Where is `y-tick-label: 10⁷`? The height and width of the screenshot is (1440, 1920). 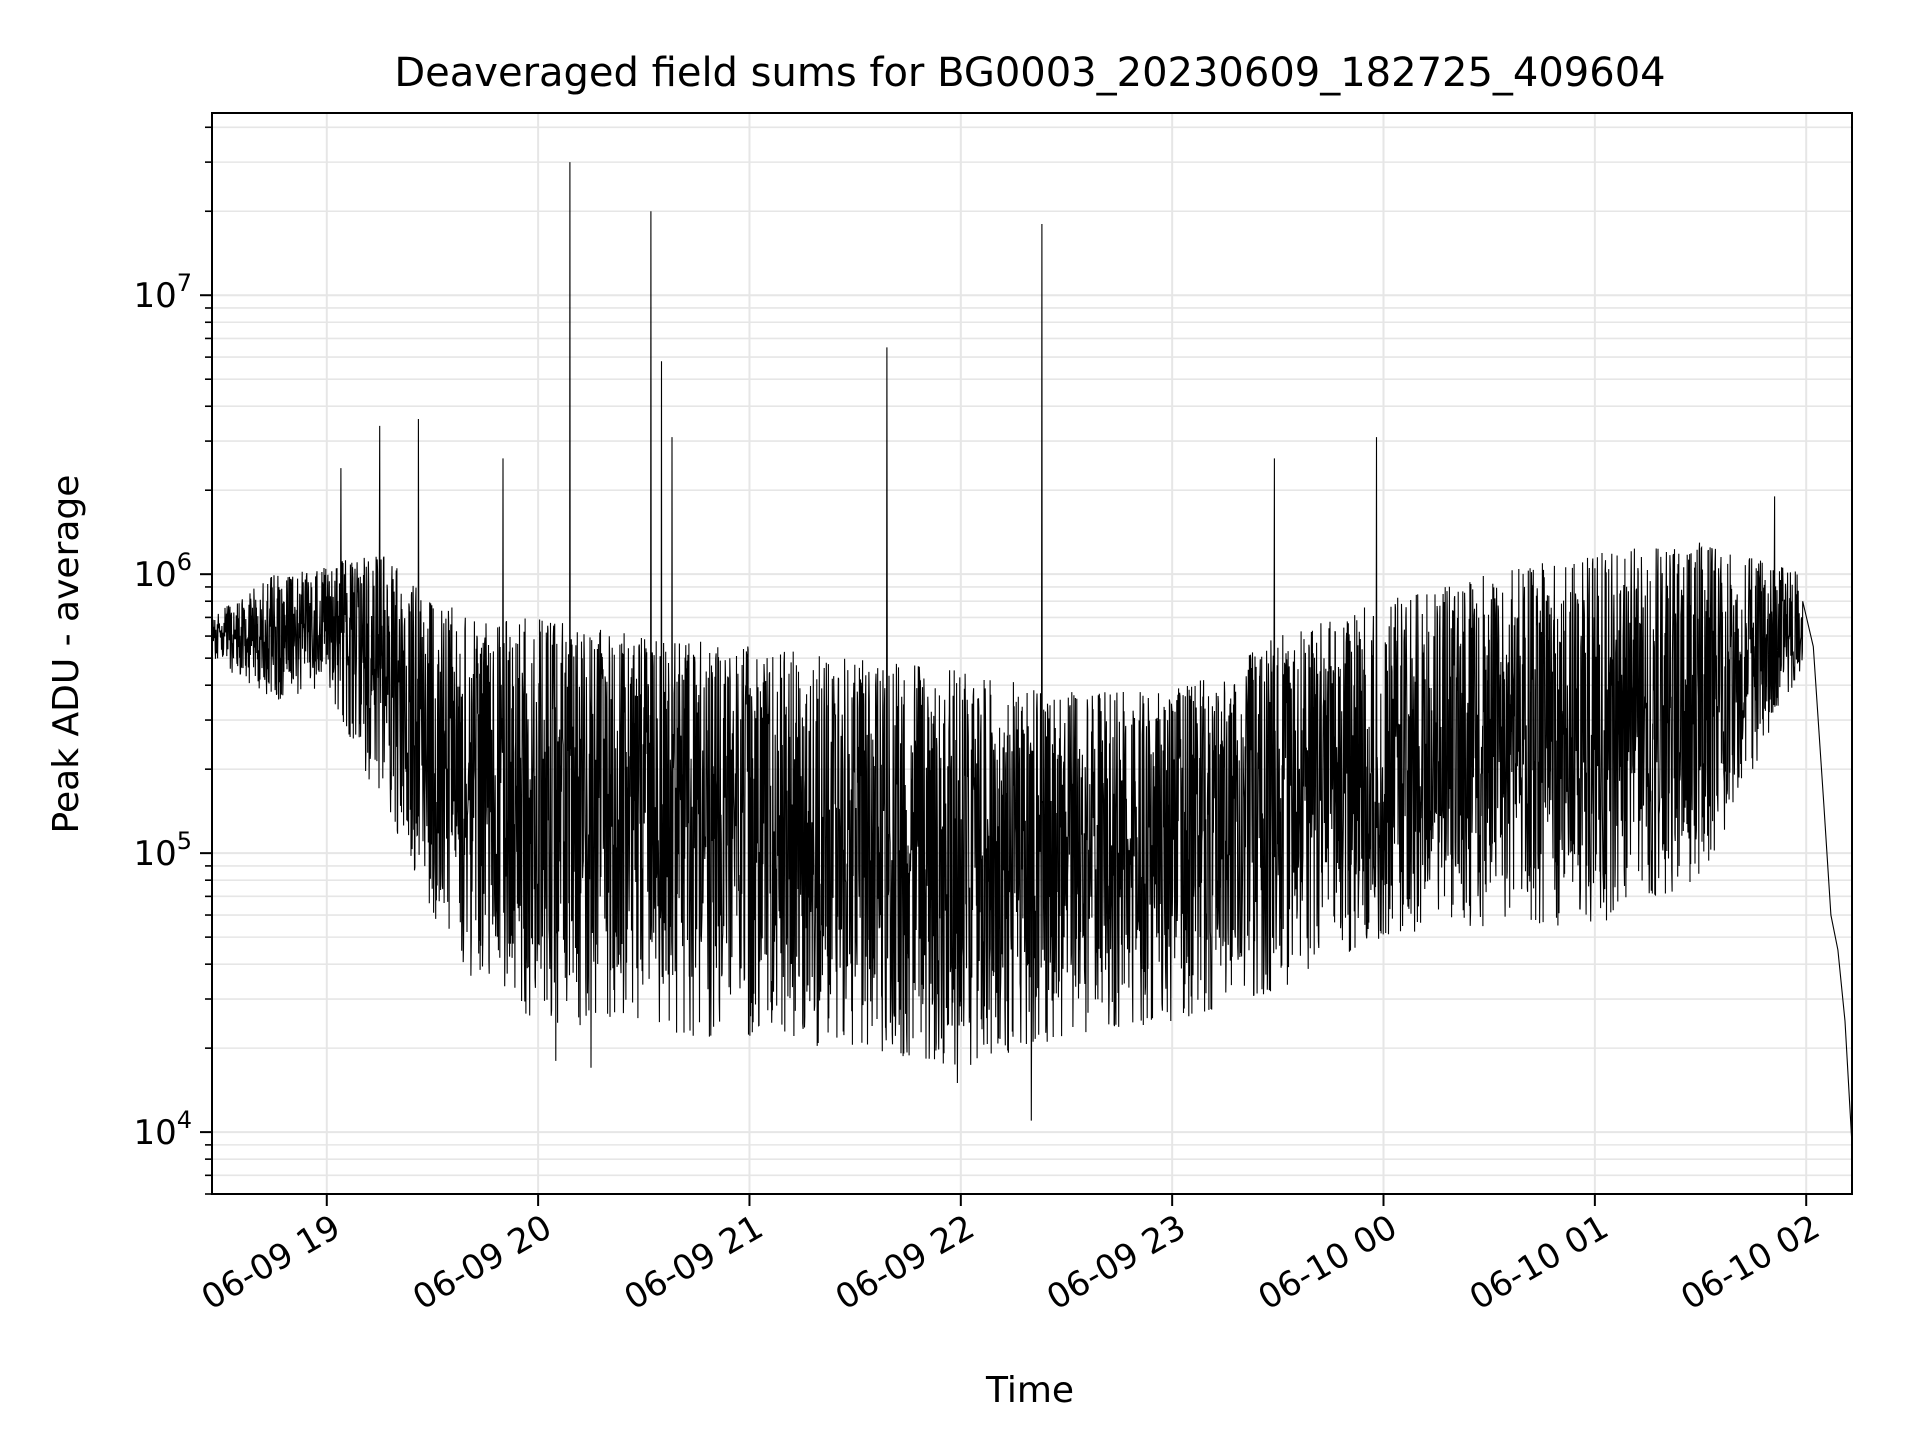 y-tick-label: 10⁷ is located at coordinates (162, 292).